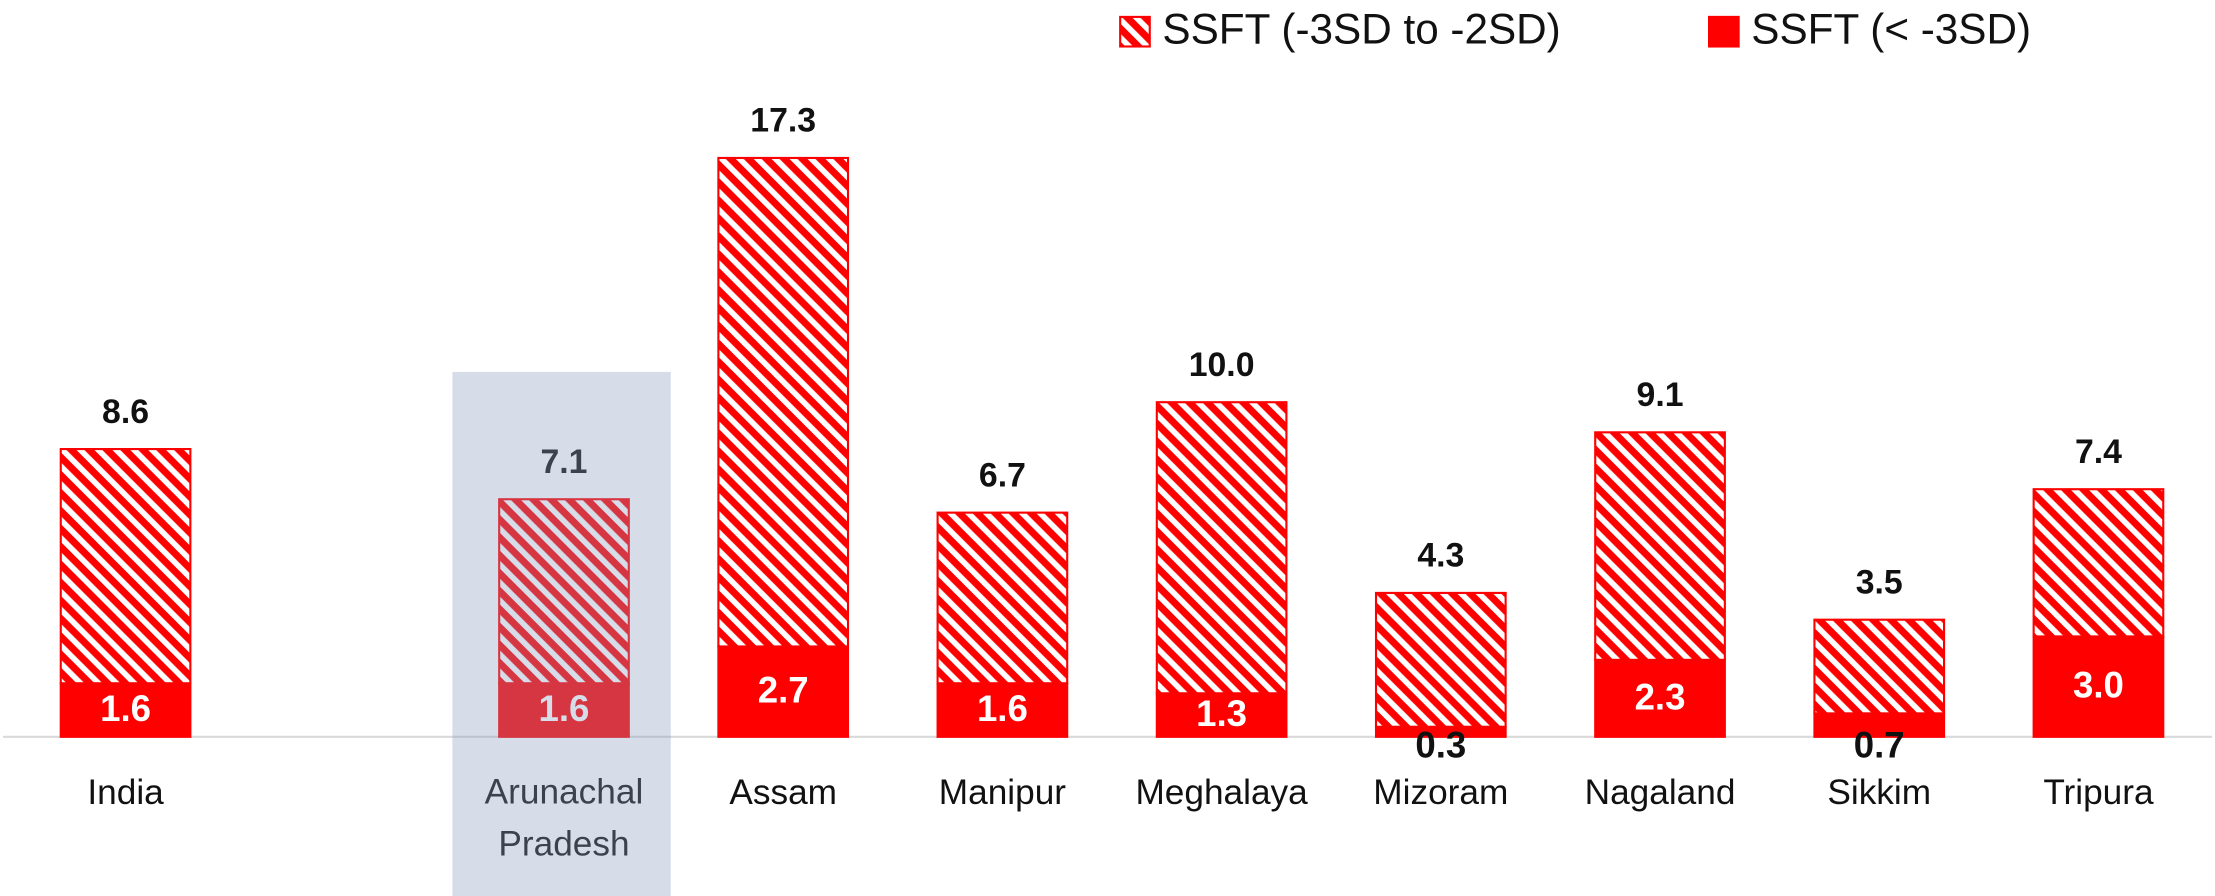 The height and width of the screenshot is (896, 2215). Describe the element at coordinates (1879, 582) in the screenshot. I see `total-label: 3.5` at that location.